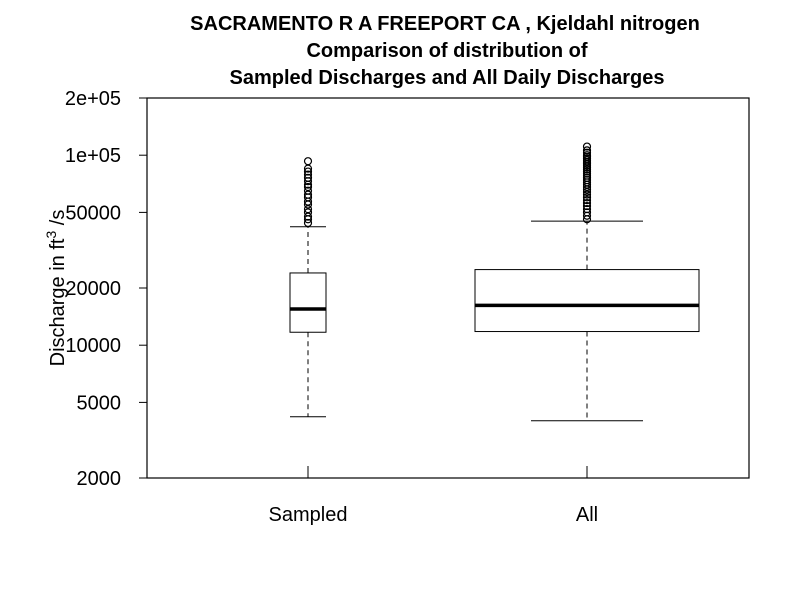  Describe the element at coordinates (446, 51) in the screenshot. I see `chart-subtitle-line1: Comparison of distribution of` at that location.